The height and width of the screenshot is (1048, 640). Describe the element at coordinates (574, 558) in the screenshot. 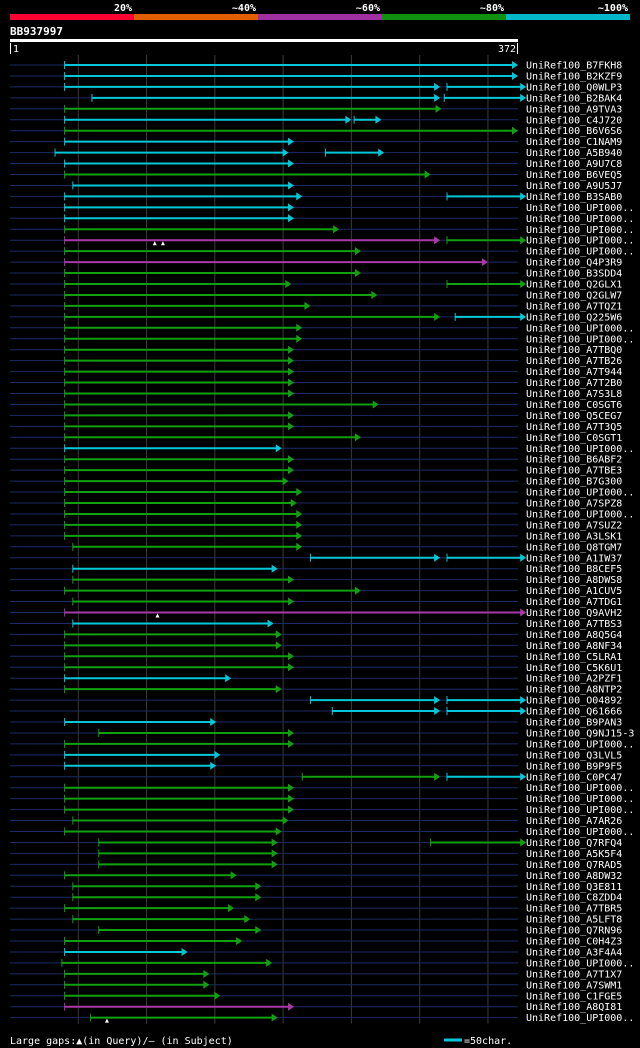

I see `hit-label: UniRef100_A1IW37` at that location.